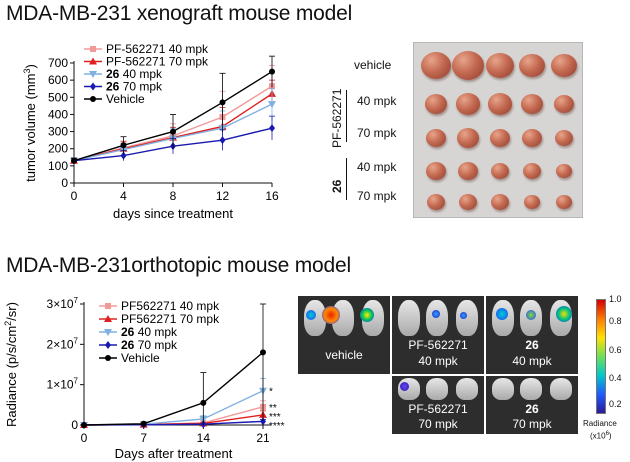 This screenshot has height=462, width=630. What do you see at coordinates (173, 213) in the screenshot?
I see `x-axis-label: days since treatment` at bounding box center [173, 213].